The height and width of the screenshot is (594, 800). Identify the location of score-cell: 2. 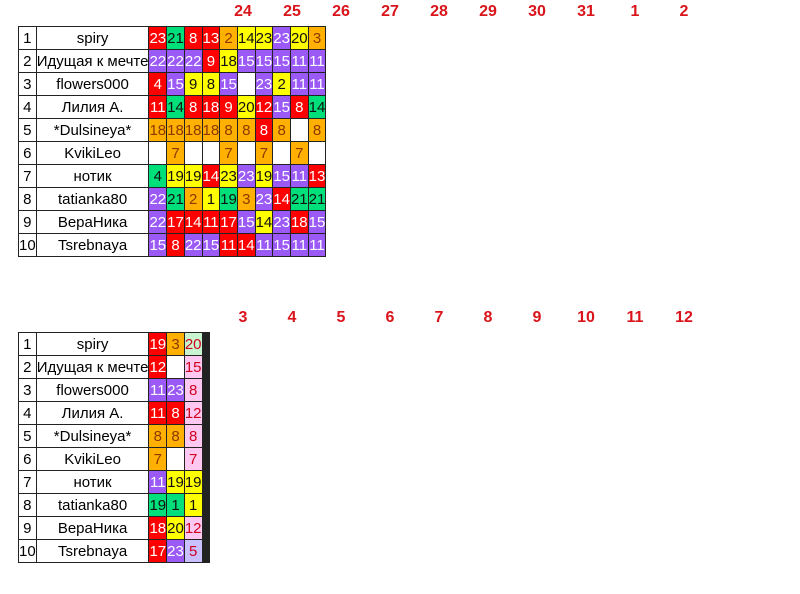
(228, 38).